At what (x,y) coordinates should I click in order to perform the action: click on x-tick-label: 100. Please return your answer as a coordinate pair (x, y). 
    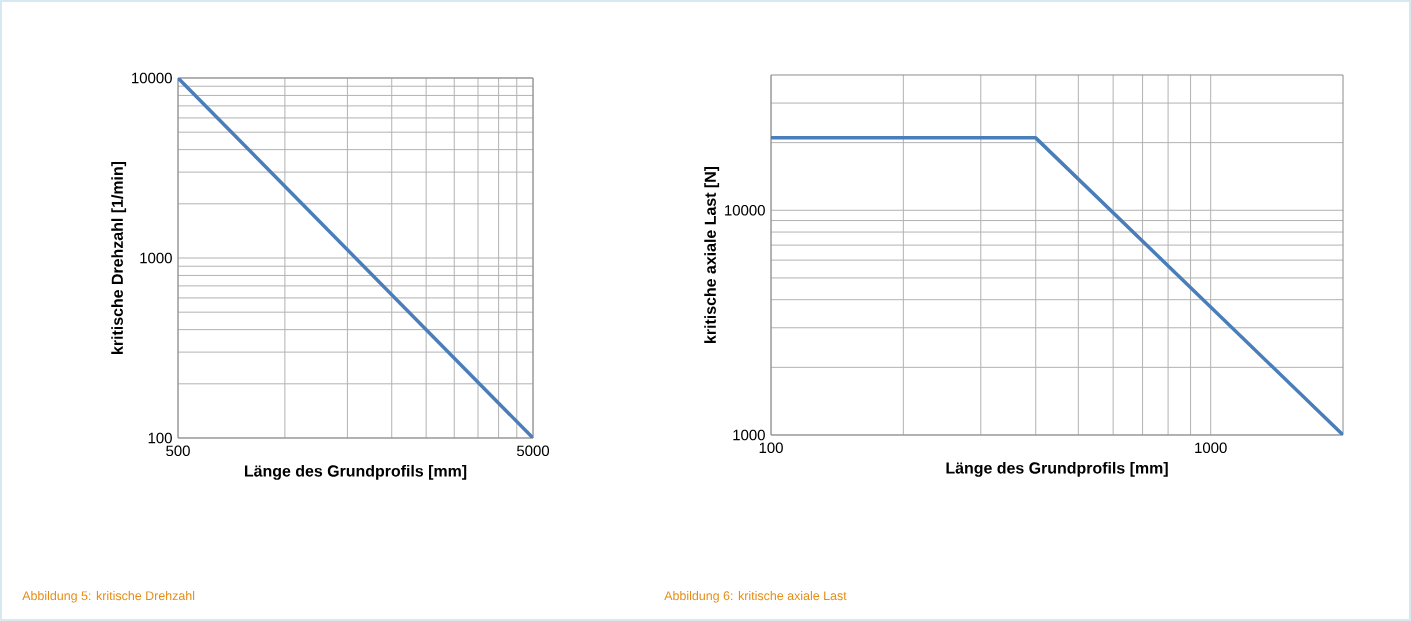
    Looking at the image, I should click on (771, 448).